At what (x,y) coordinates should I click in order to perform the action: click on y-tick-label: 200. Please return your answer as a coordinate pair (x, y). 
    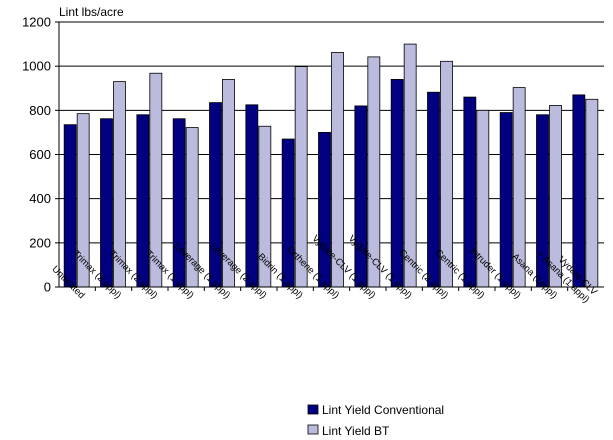
    Looking at the image, I should click on (40, 242).